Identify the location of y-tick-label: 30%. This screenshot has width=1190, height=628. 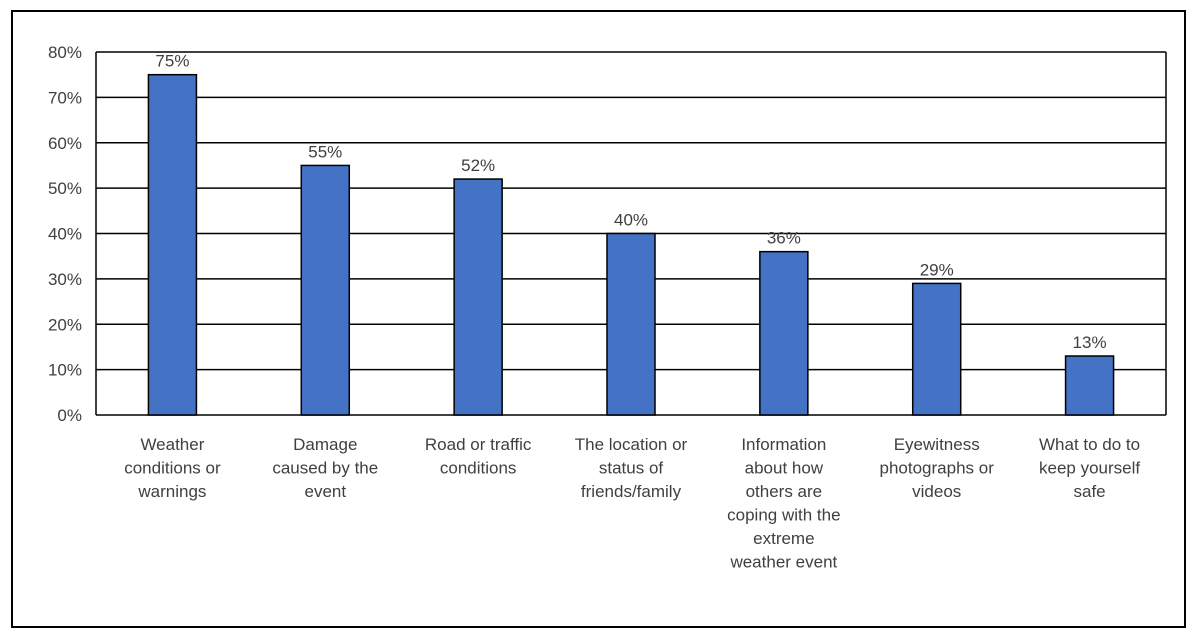
(65, 279).